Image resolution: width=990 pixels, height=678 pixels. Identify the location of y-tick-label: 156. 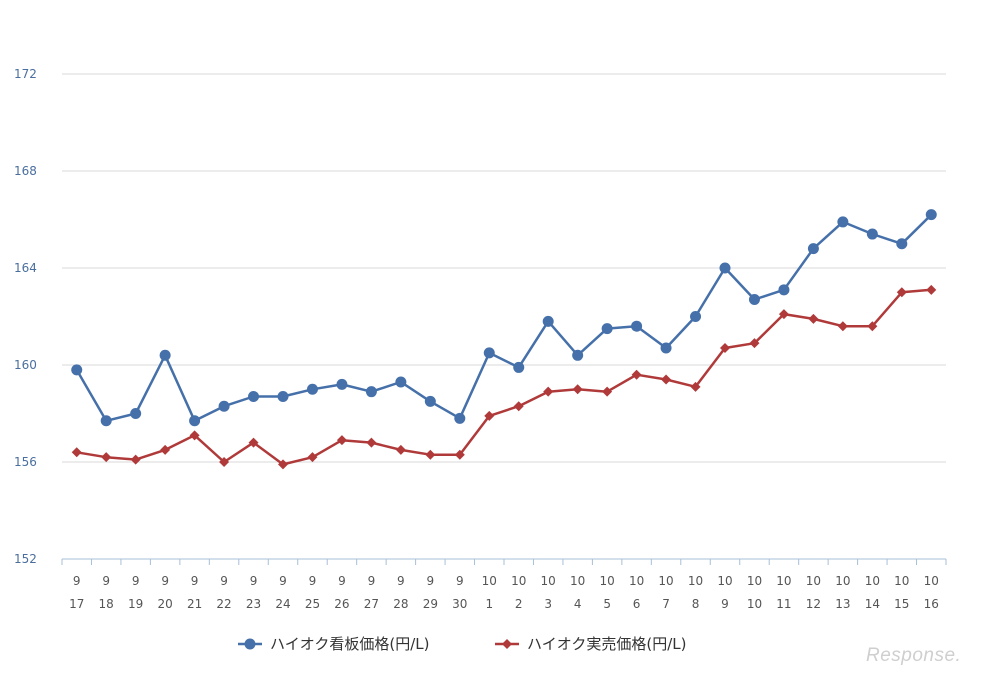
(25, 462).